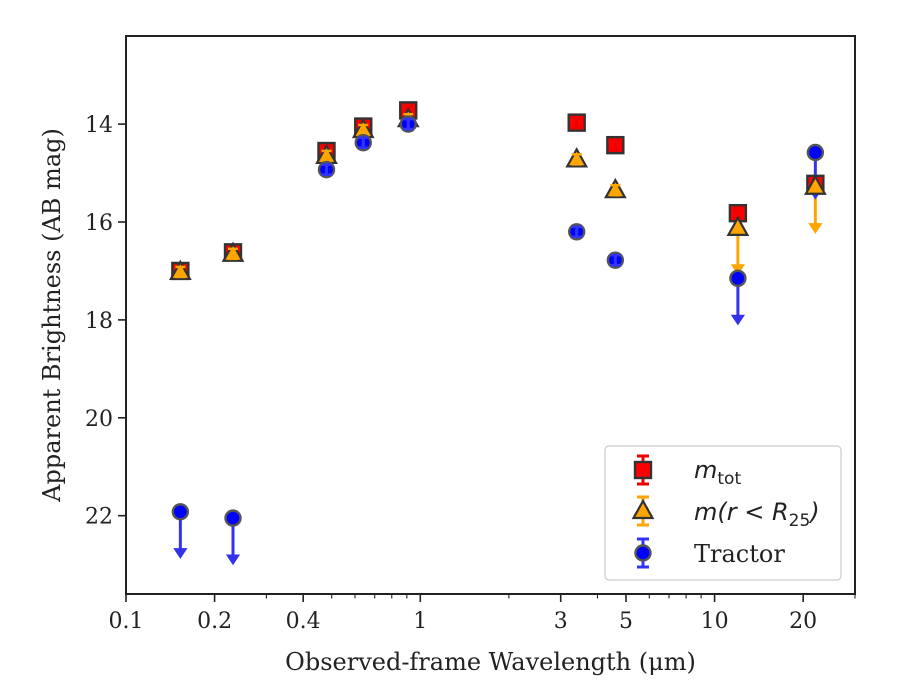 The width and height of the screenshot is (900, 700). Describe the element at coordinates (803, 621) in the screenshot. I see `x-tick-label: 20` at that location.